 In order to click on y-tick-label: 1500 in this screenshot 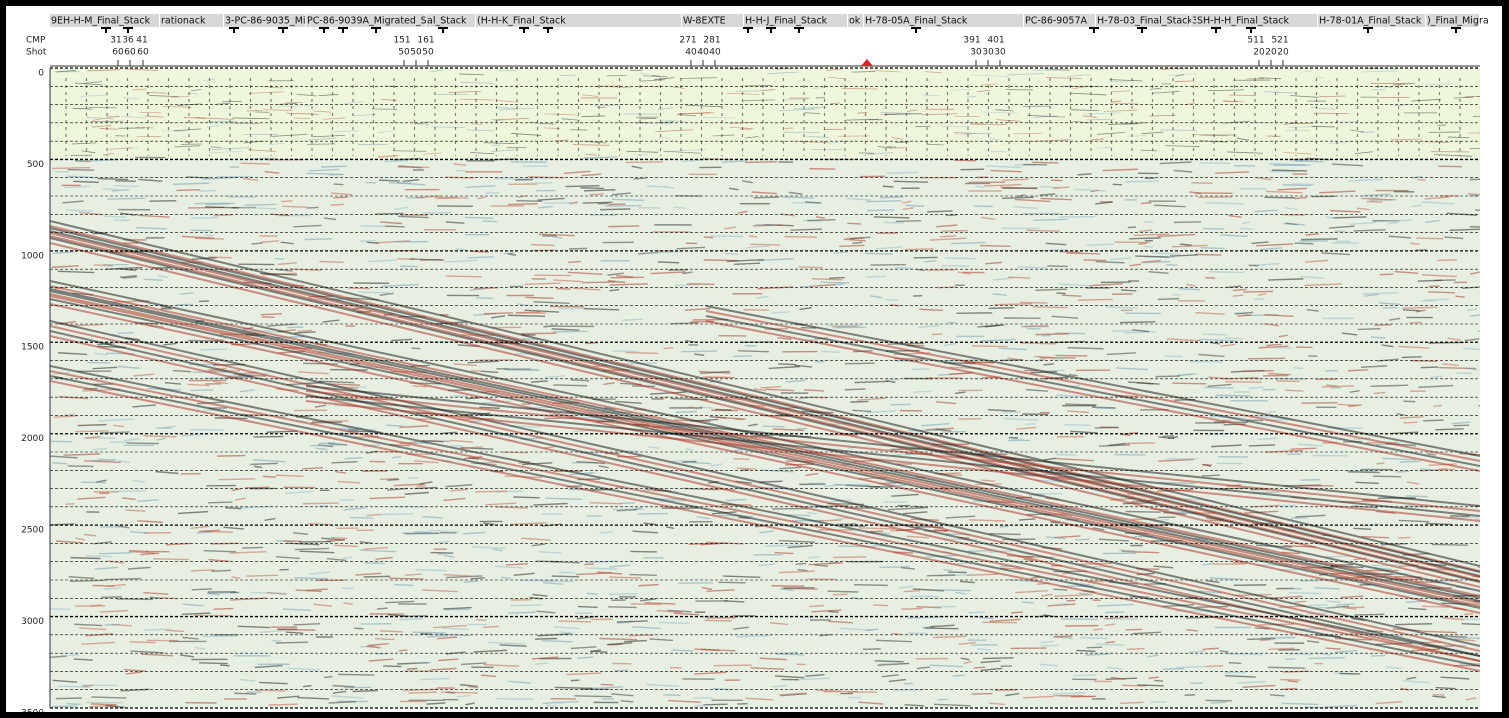, I will do `click(32, 348)`.